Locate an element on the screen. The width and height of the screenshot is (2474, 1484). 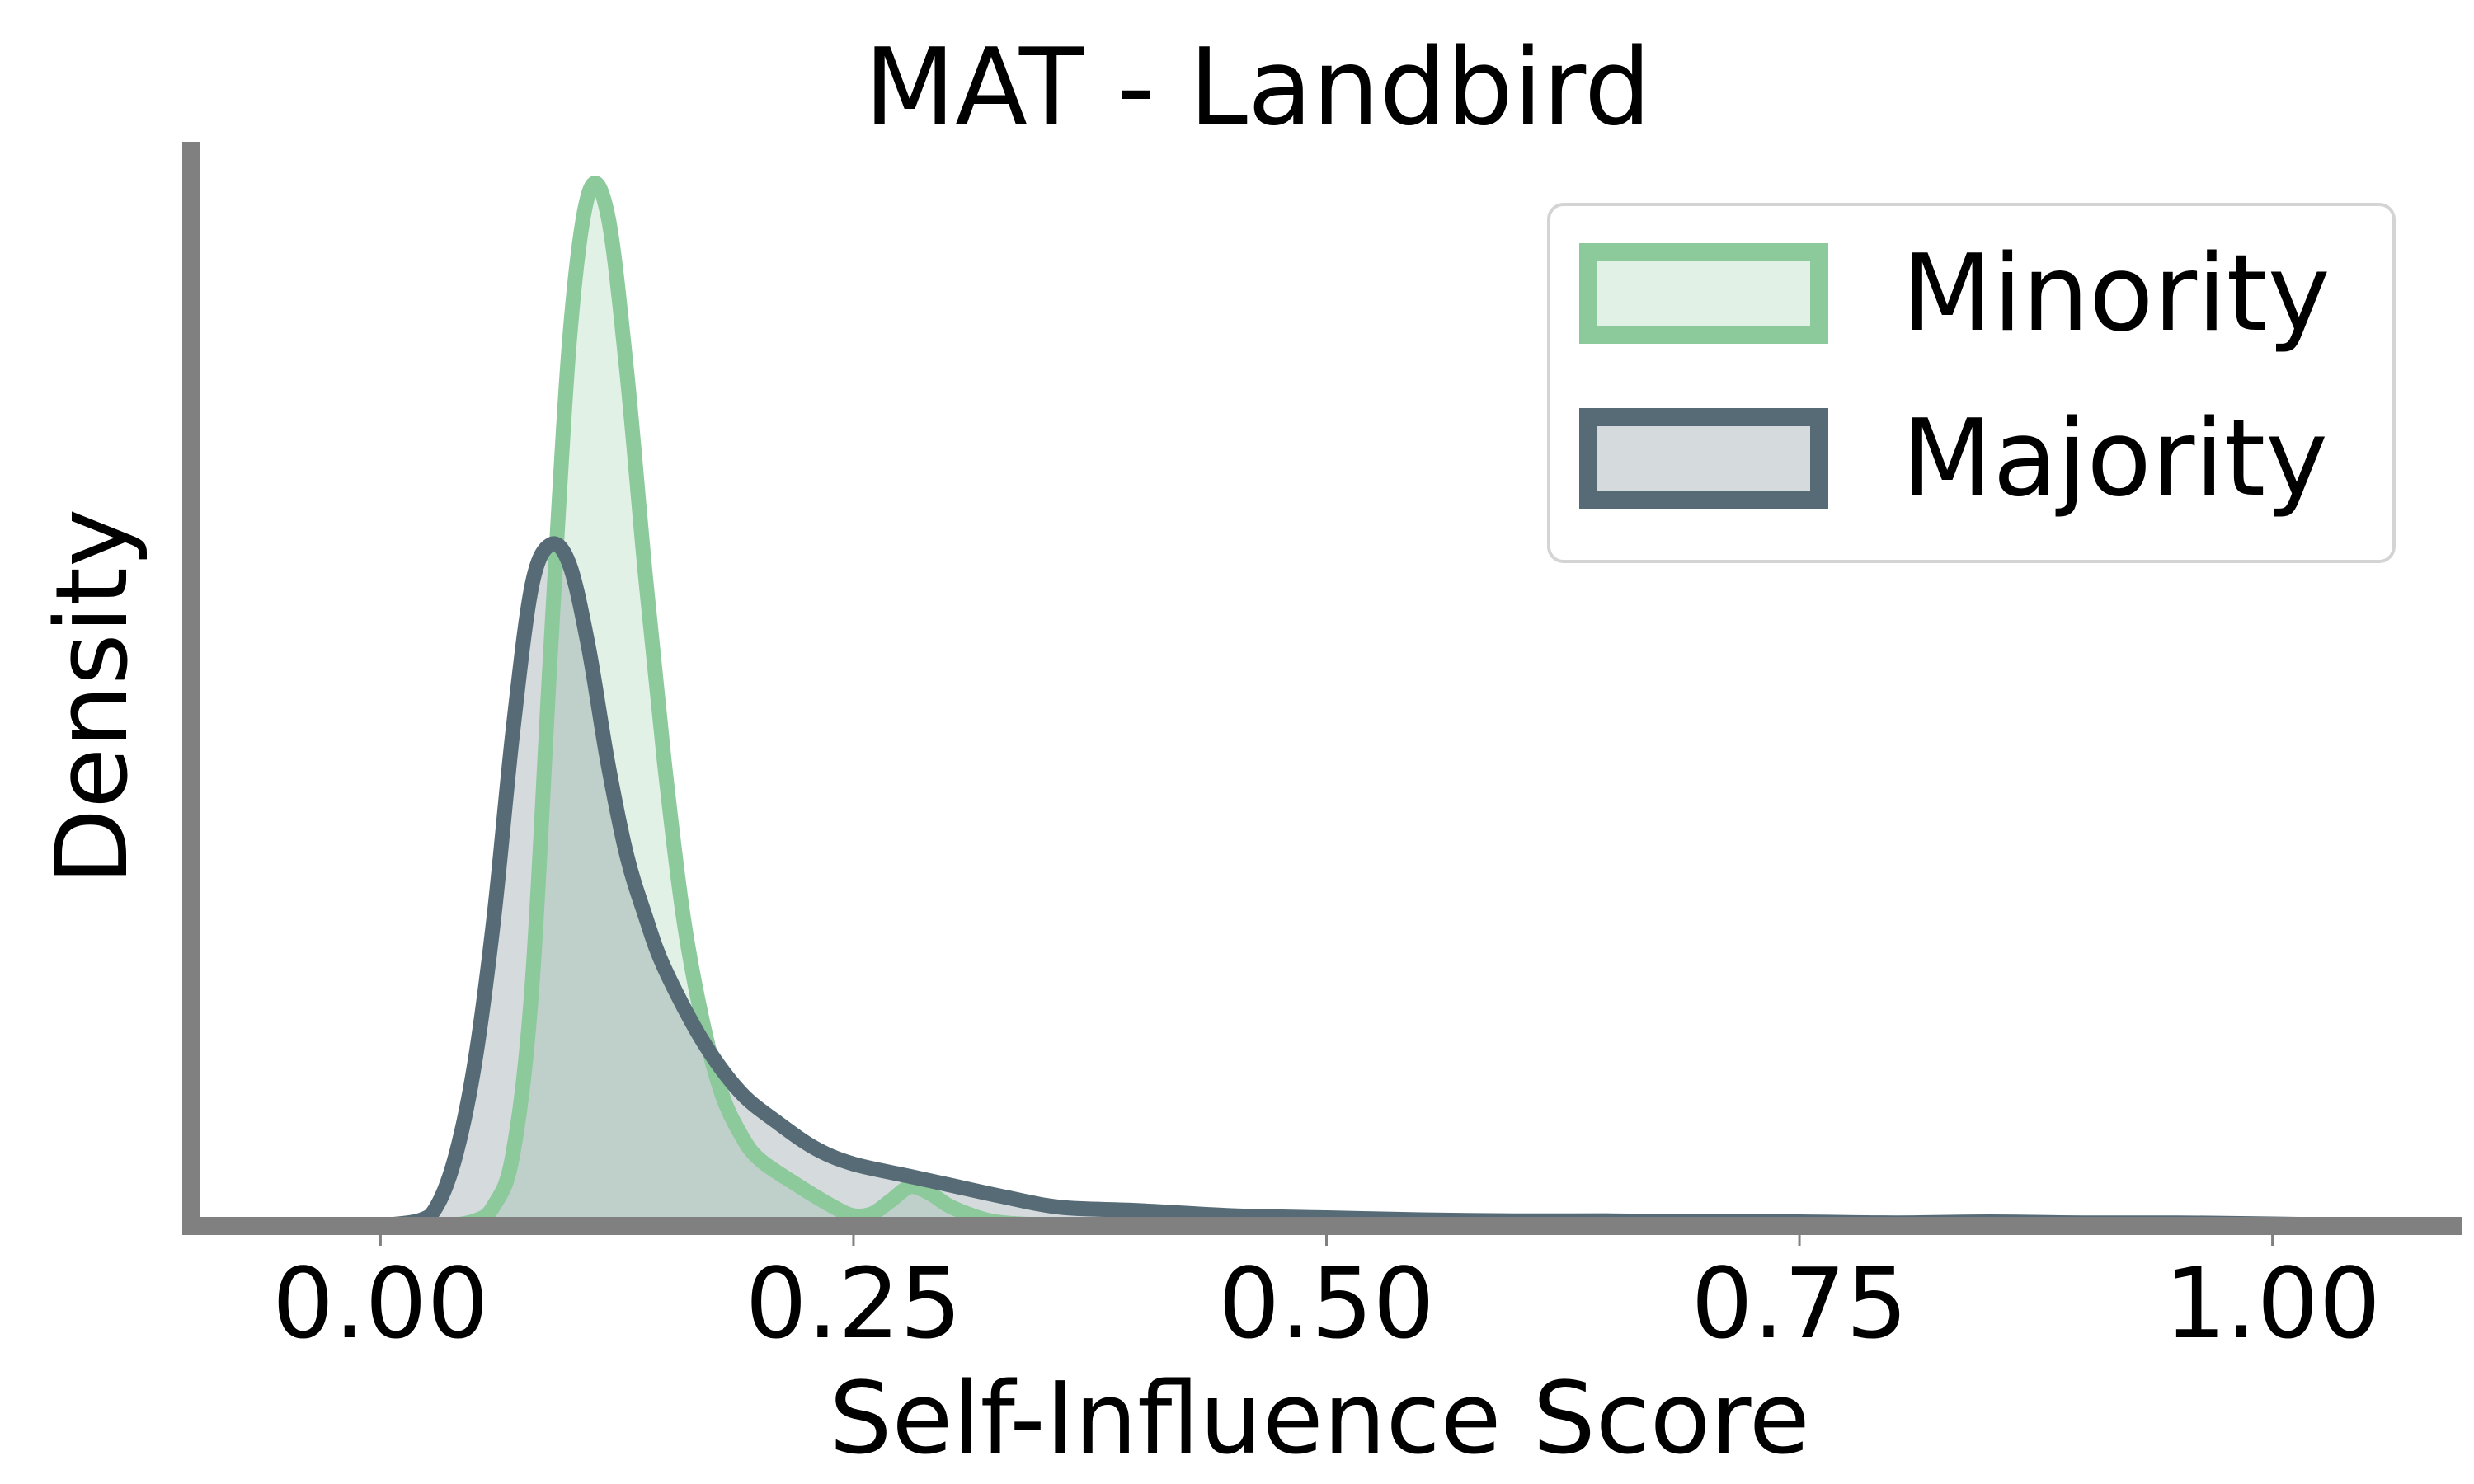
legend-frame is located at coordinates (1971, 383).